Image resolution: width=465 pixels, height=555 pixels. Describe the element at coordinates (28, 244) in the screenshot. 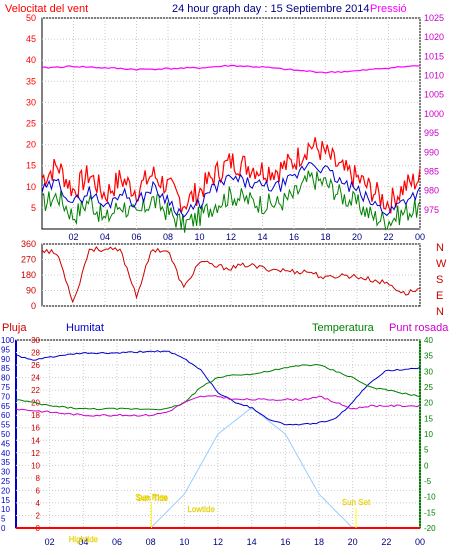

I see `direction-tick-label: 360` at that location.